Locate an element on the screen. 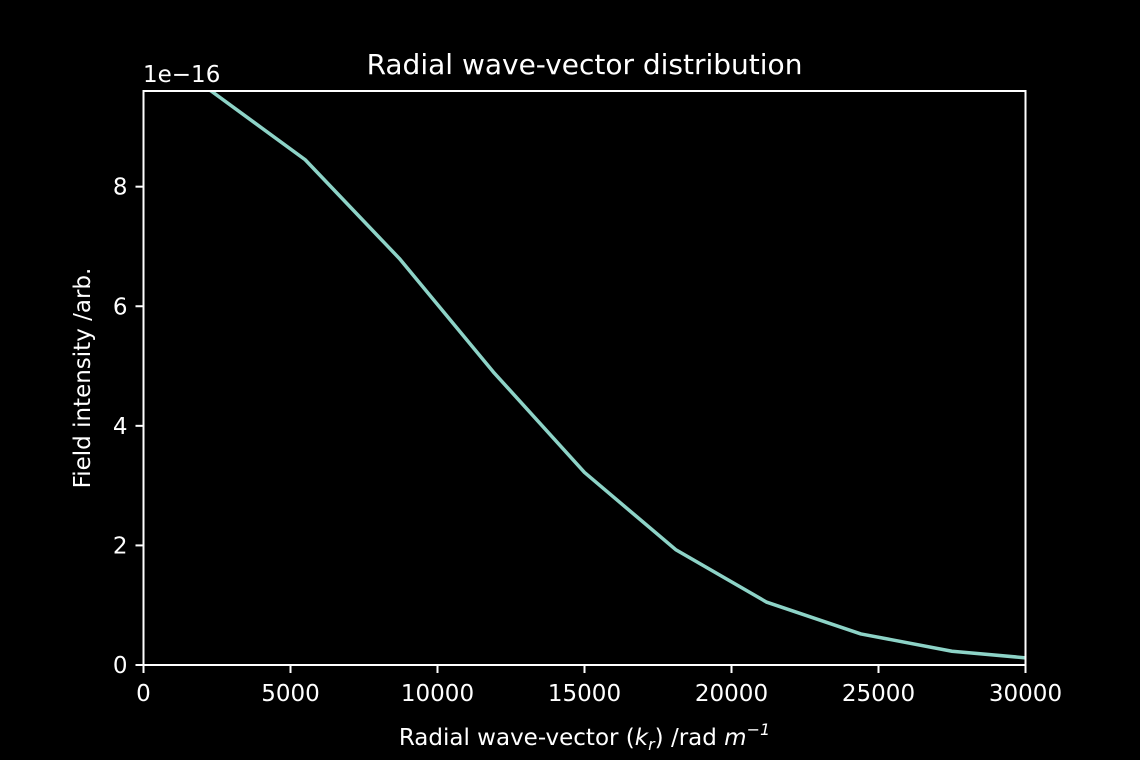  x-axis-label-k-subscript: r is located at coordinates (652, 744).